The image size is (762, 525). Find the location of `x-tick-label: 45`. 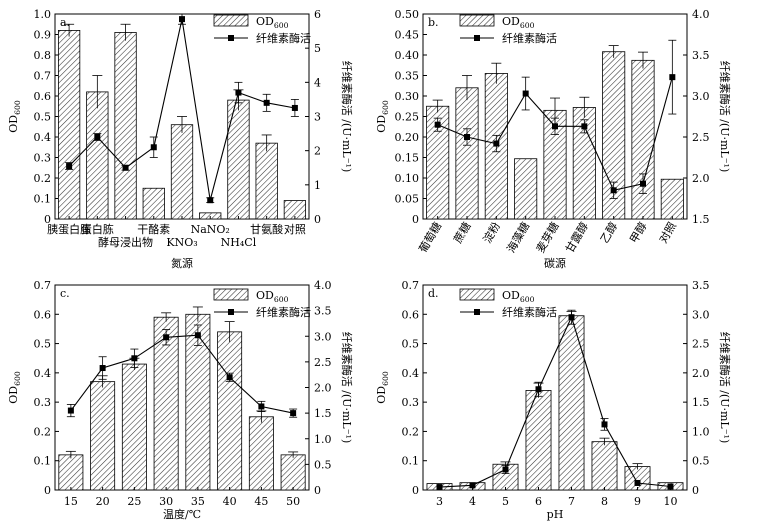

x-tick-label: 45 is located at coordinates (261, 501).